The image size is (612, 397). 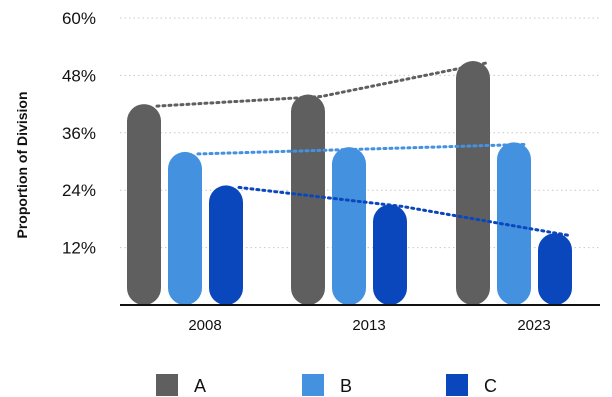 What do you see at coordinates (321, 84) in the screenshot?
I see `trend-line-A` at bounding box center [321, 84].